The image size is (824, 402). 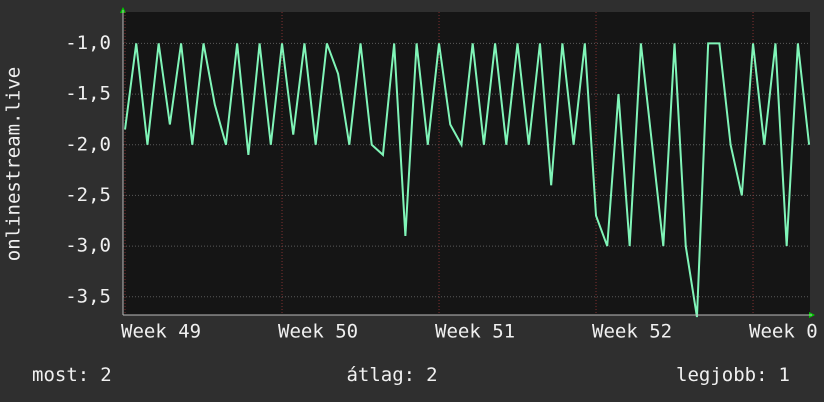 What do you see at coordinates (161, 332) in the screenshot?
I see `x-tick-label: Week 49` at bounding box center [161, 332].